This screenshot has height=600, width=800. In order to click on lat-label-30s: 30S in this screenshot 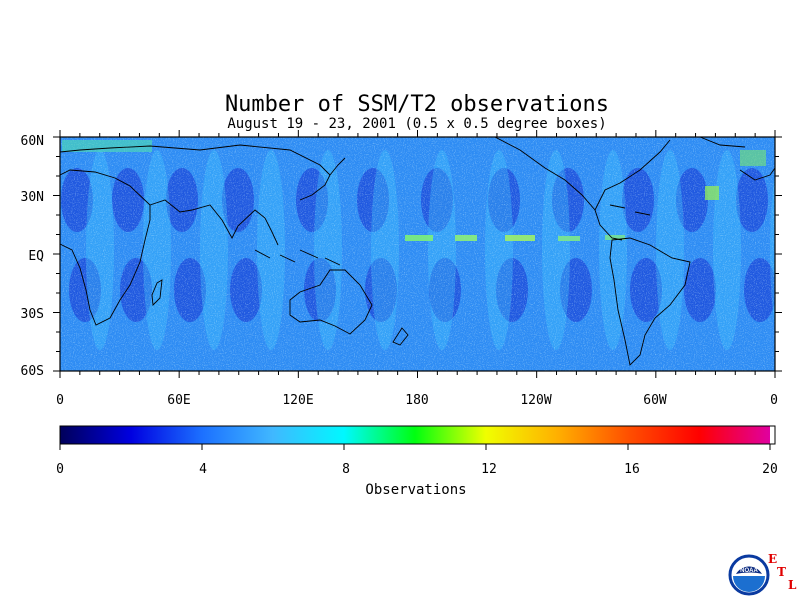, I will do `click(32, 314)`.